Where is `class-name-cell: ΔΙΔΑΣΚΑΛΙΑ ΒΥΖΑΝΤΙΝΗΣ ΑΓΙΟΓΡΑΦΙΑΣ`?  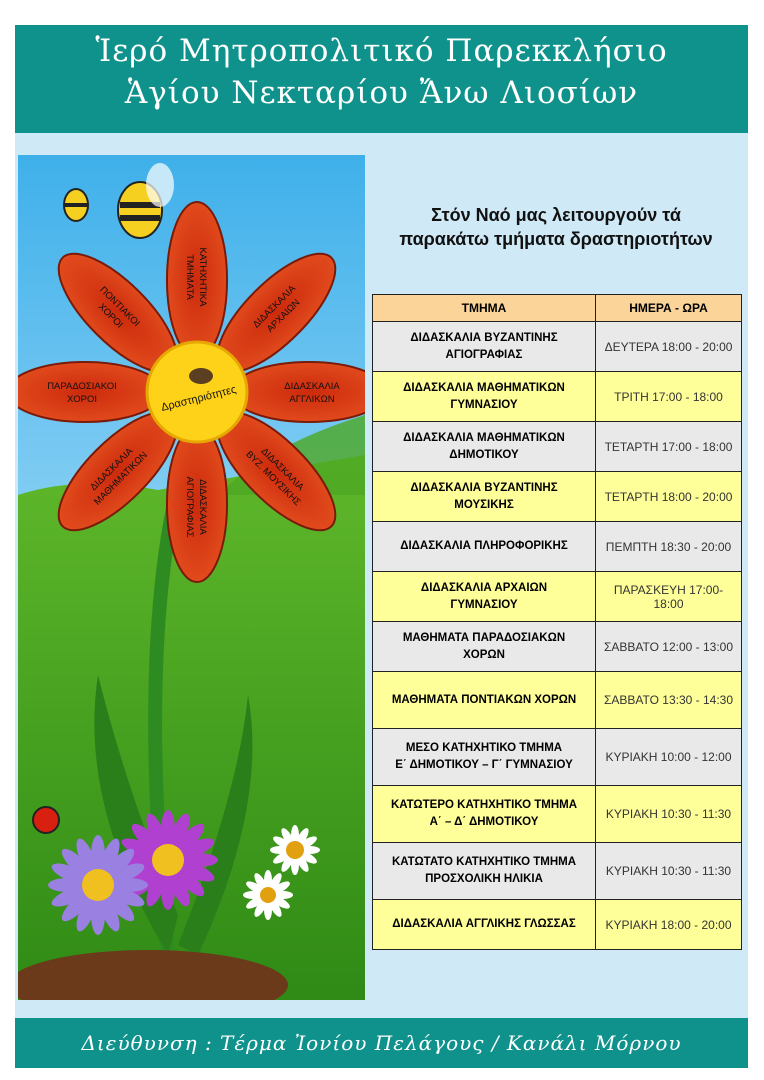
class-name-cell: ΔΙΔΑΣΚΑΛΙΑ ΒΥΖΑΝΤΙΝΗΣ ΑΓΙΟΓΡΑΦΙΑΣ is located at coordinates (484, 346).